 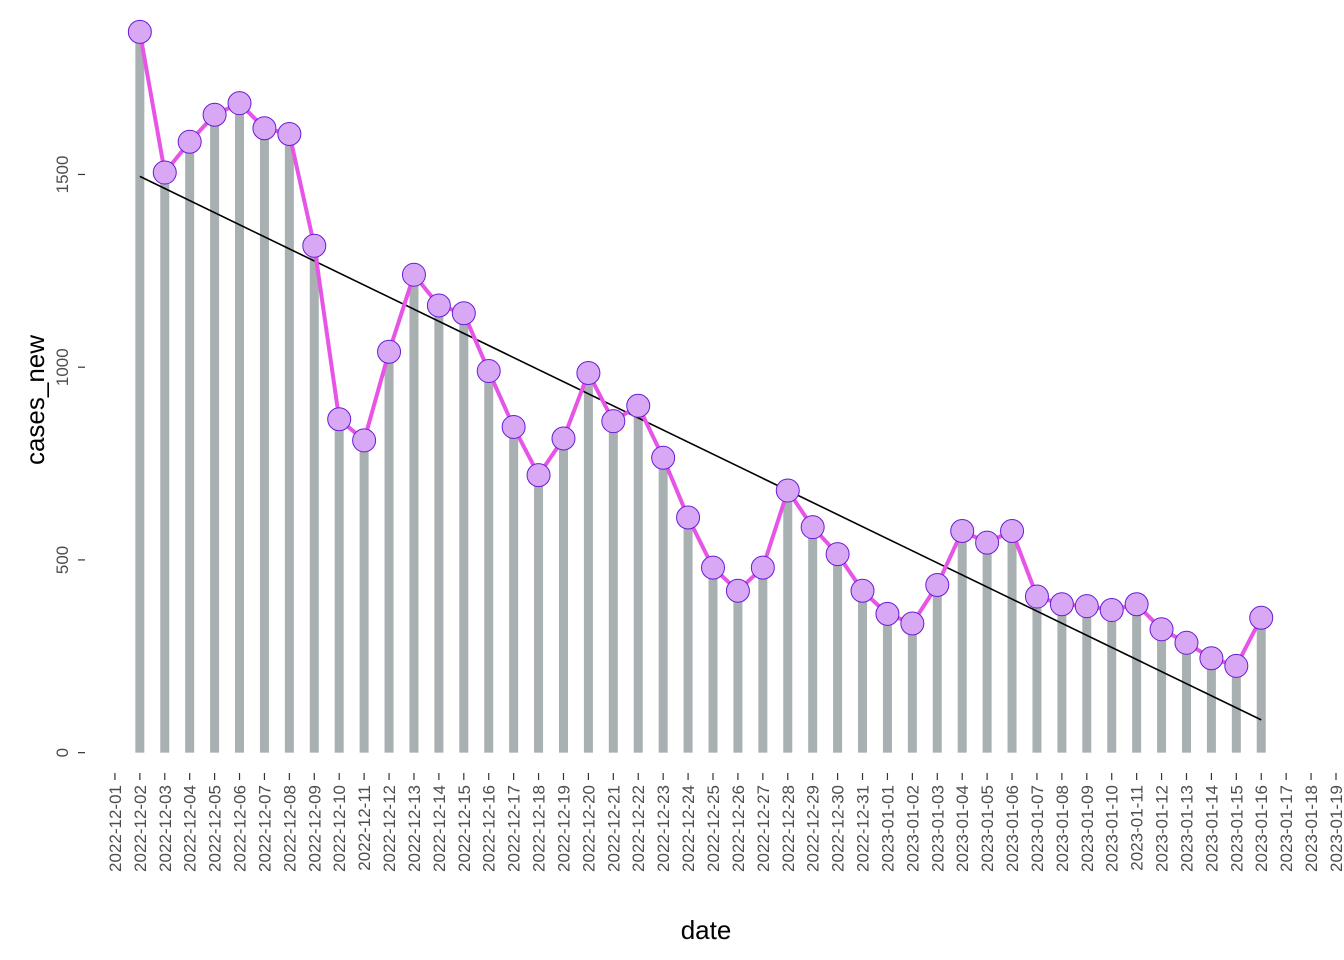 What do you see at coordinates (838, 828) in the screenshot?
I see `x-tick-label: 2022-12-30` at bounding box center [838, 828].